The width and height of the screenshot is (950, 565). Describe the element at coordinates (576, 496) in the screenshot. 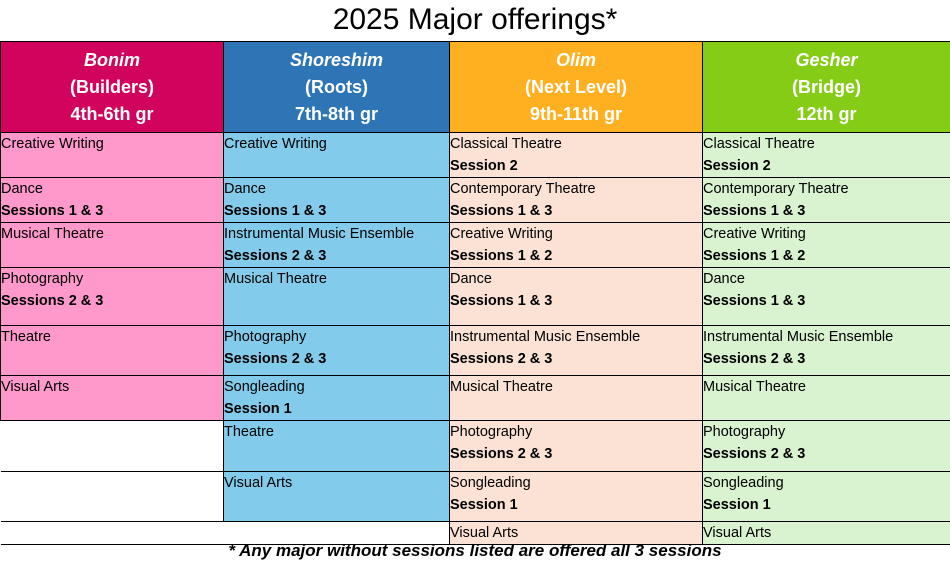

I see `offering-cell-olim: Songleading Session 1` at that location.